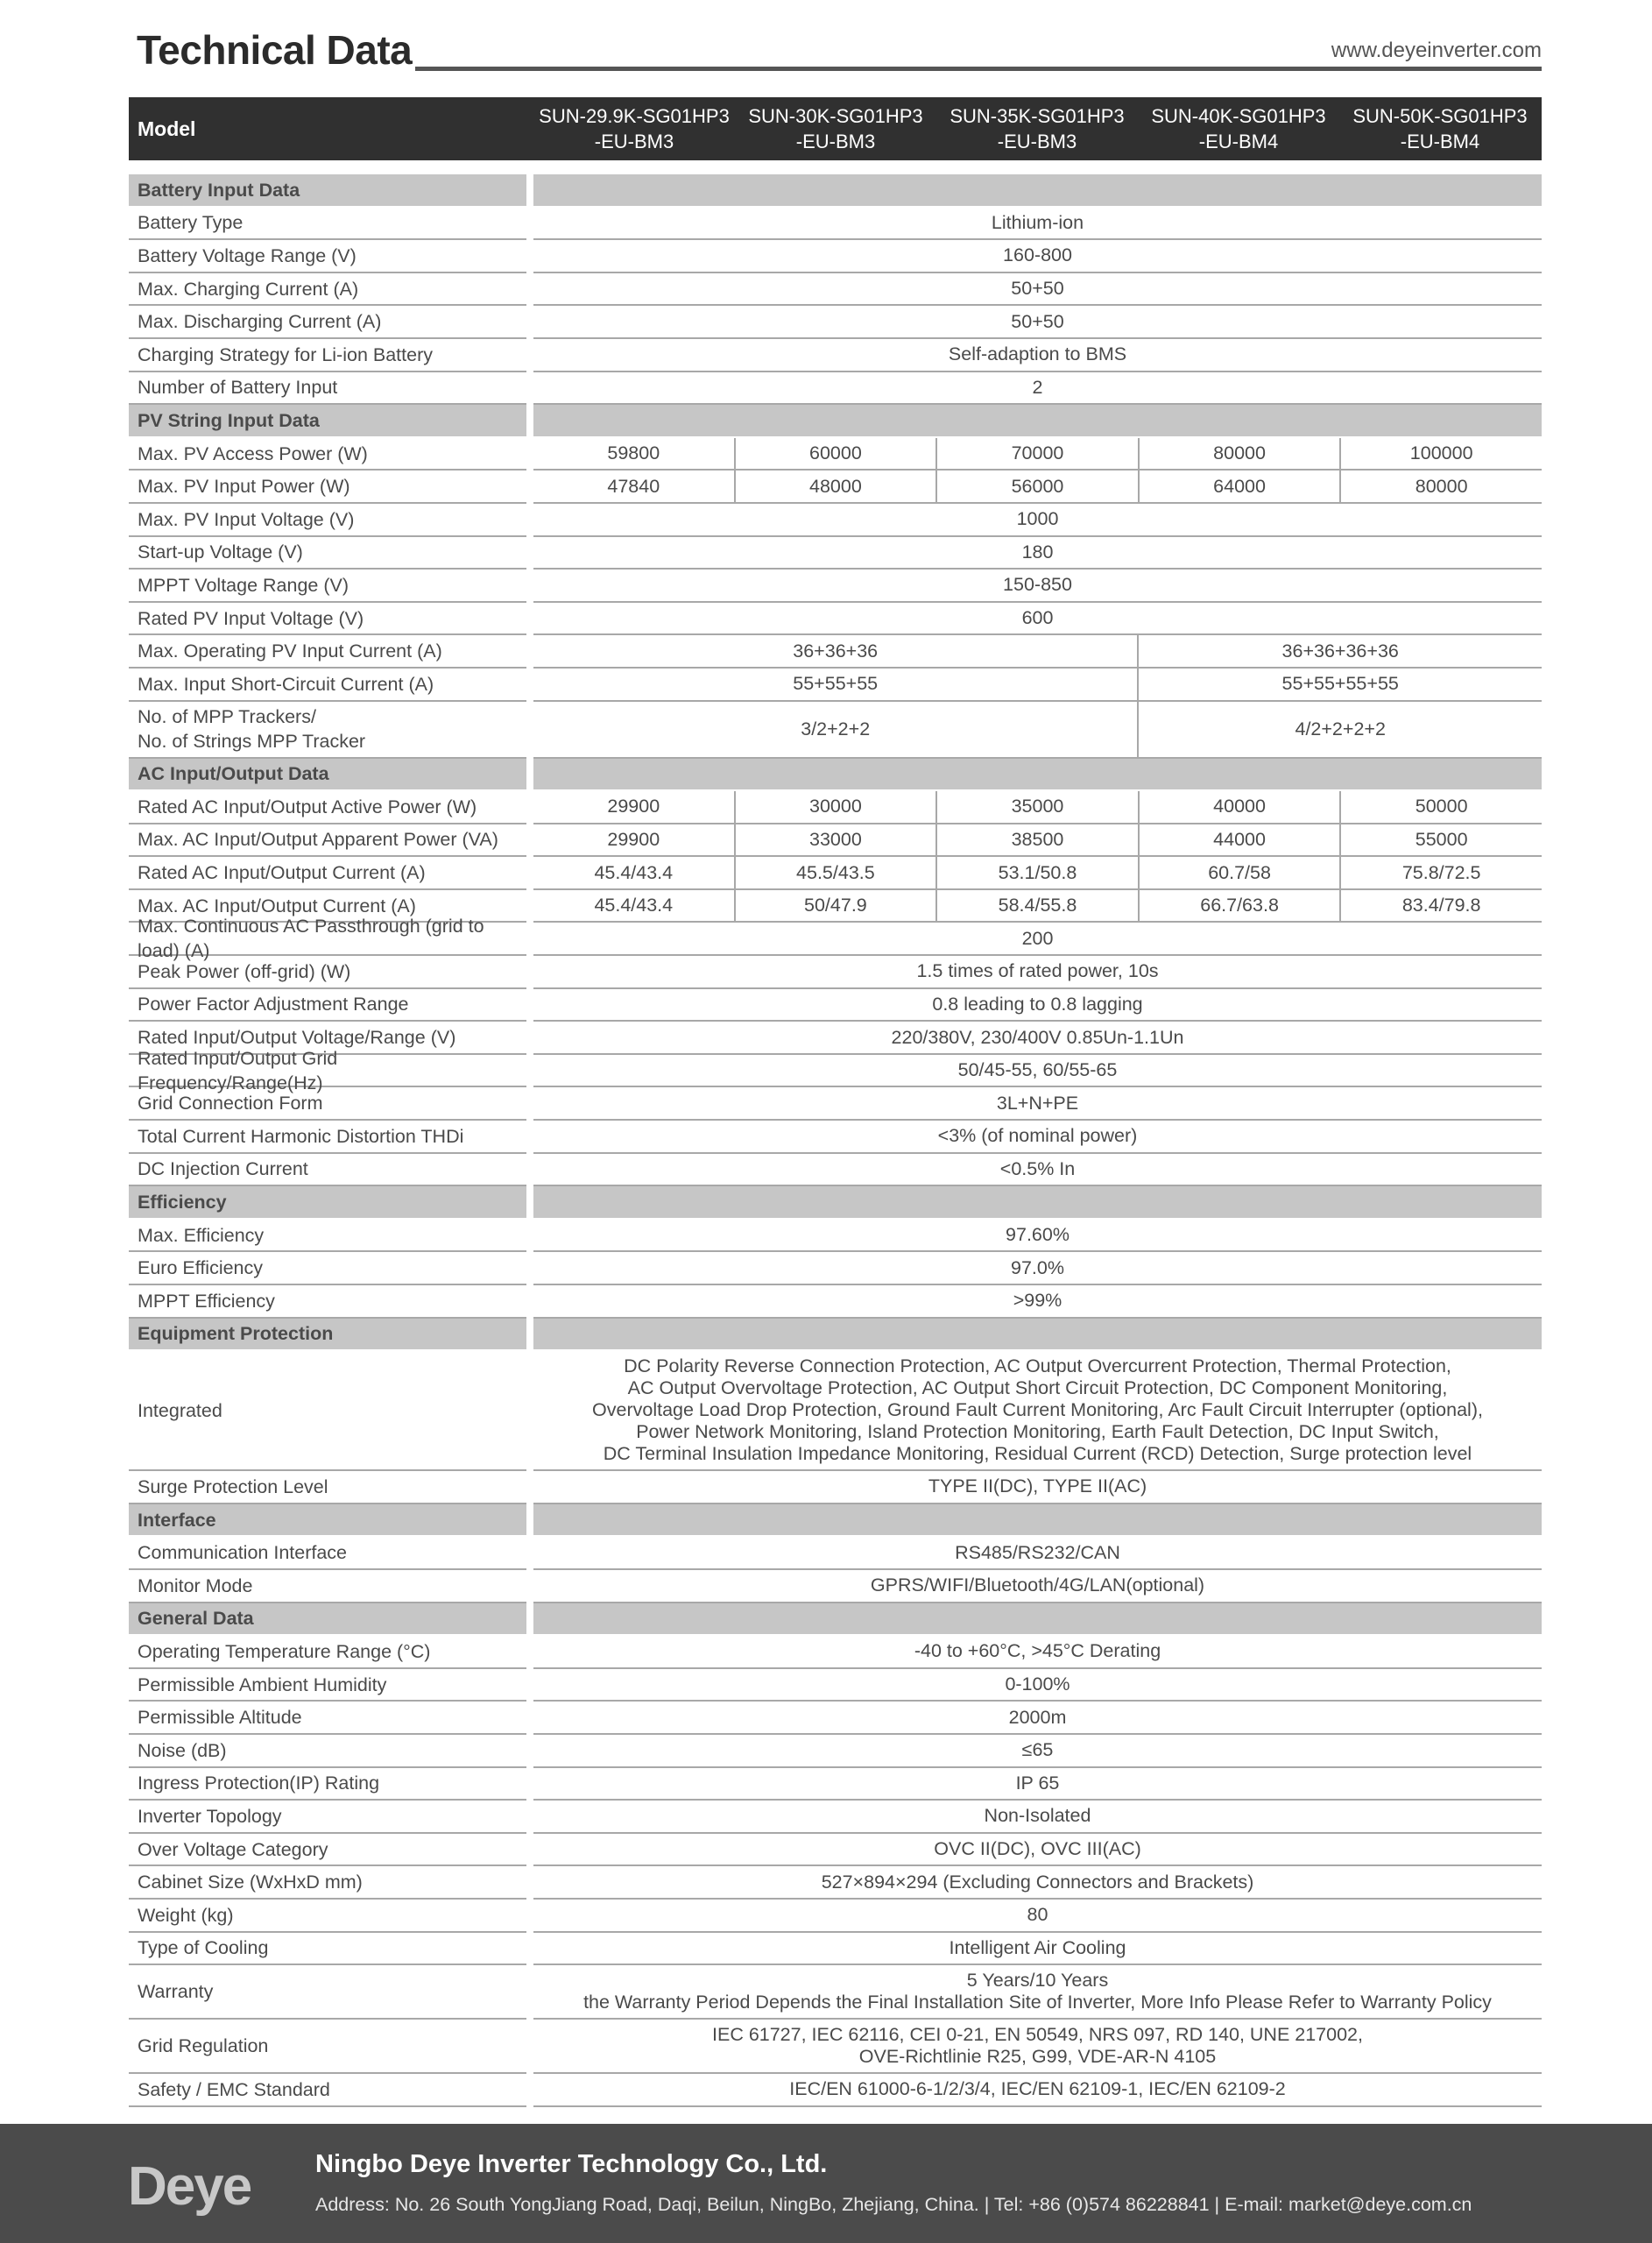 This screenshot has width=1652, height=2243. Describe the element at coordinates (1037, 1487) in the screenshot. I see `spec-values: TYPE II(DC), TYPE II(AC)` at that location.